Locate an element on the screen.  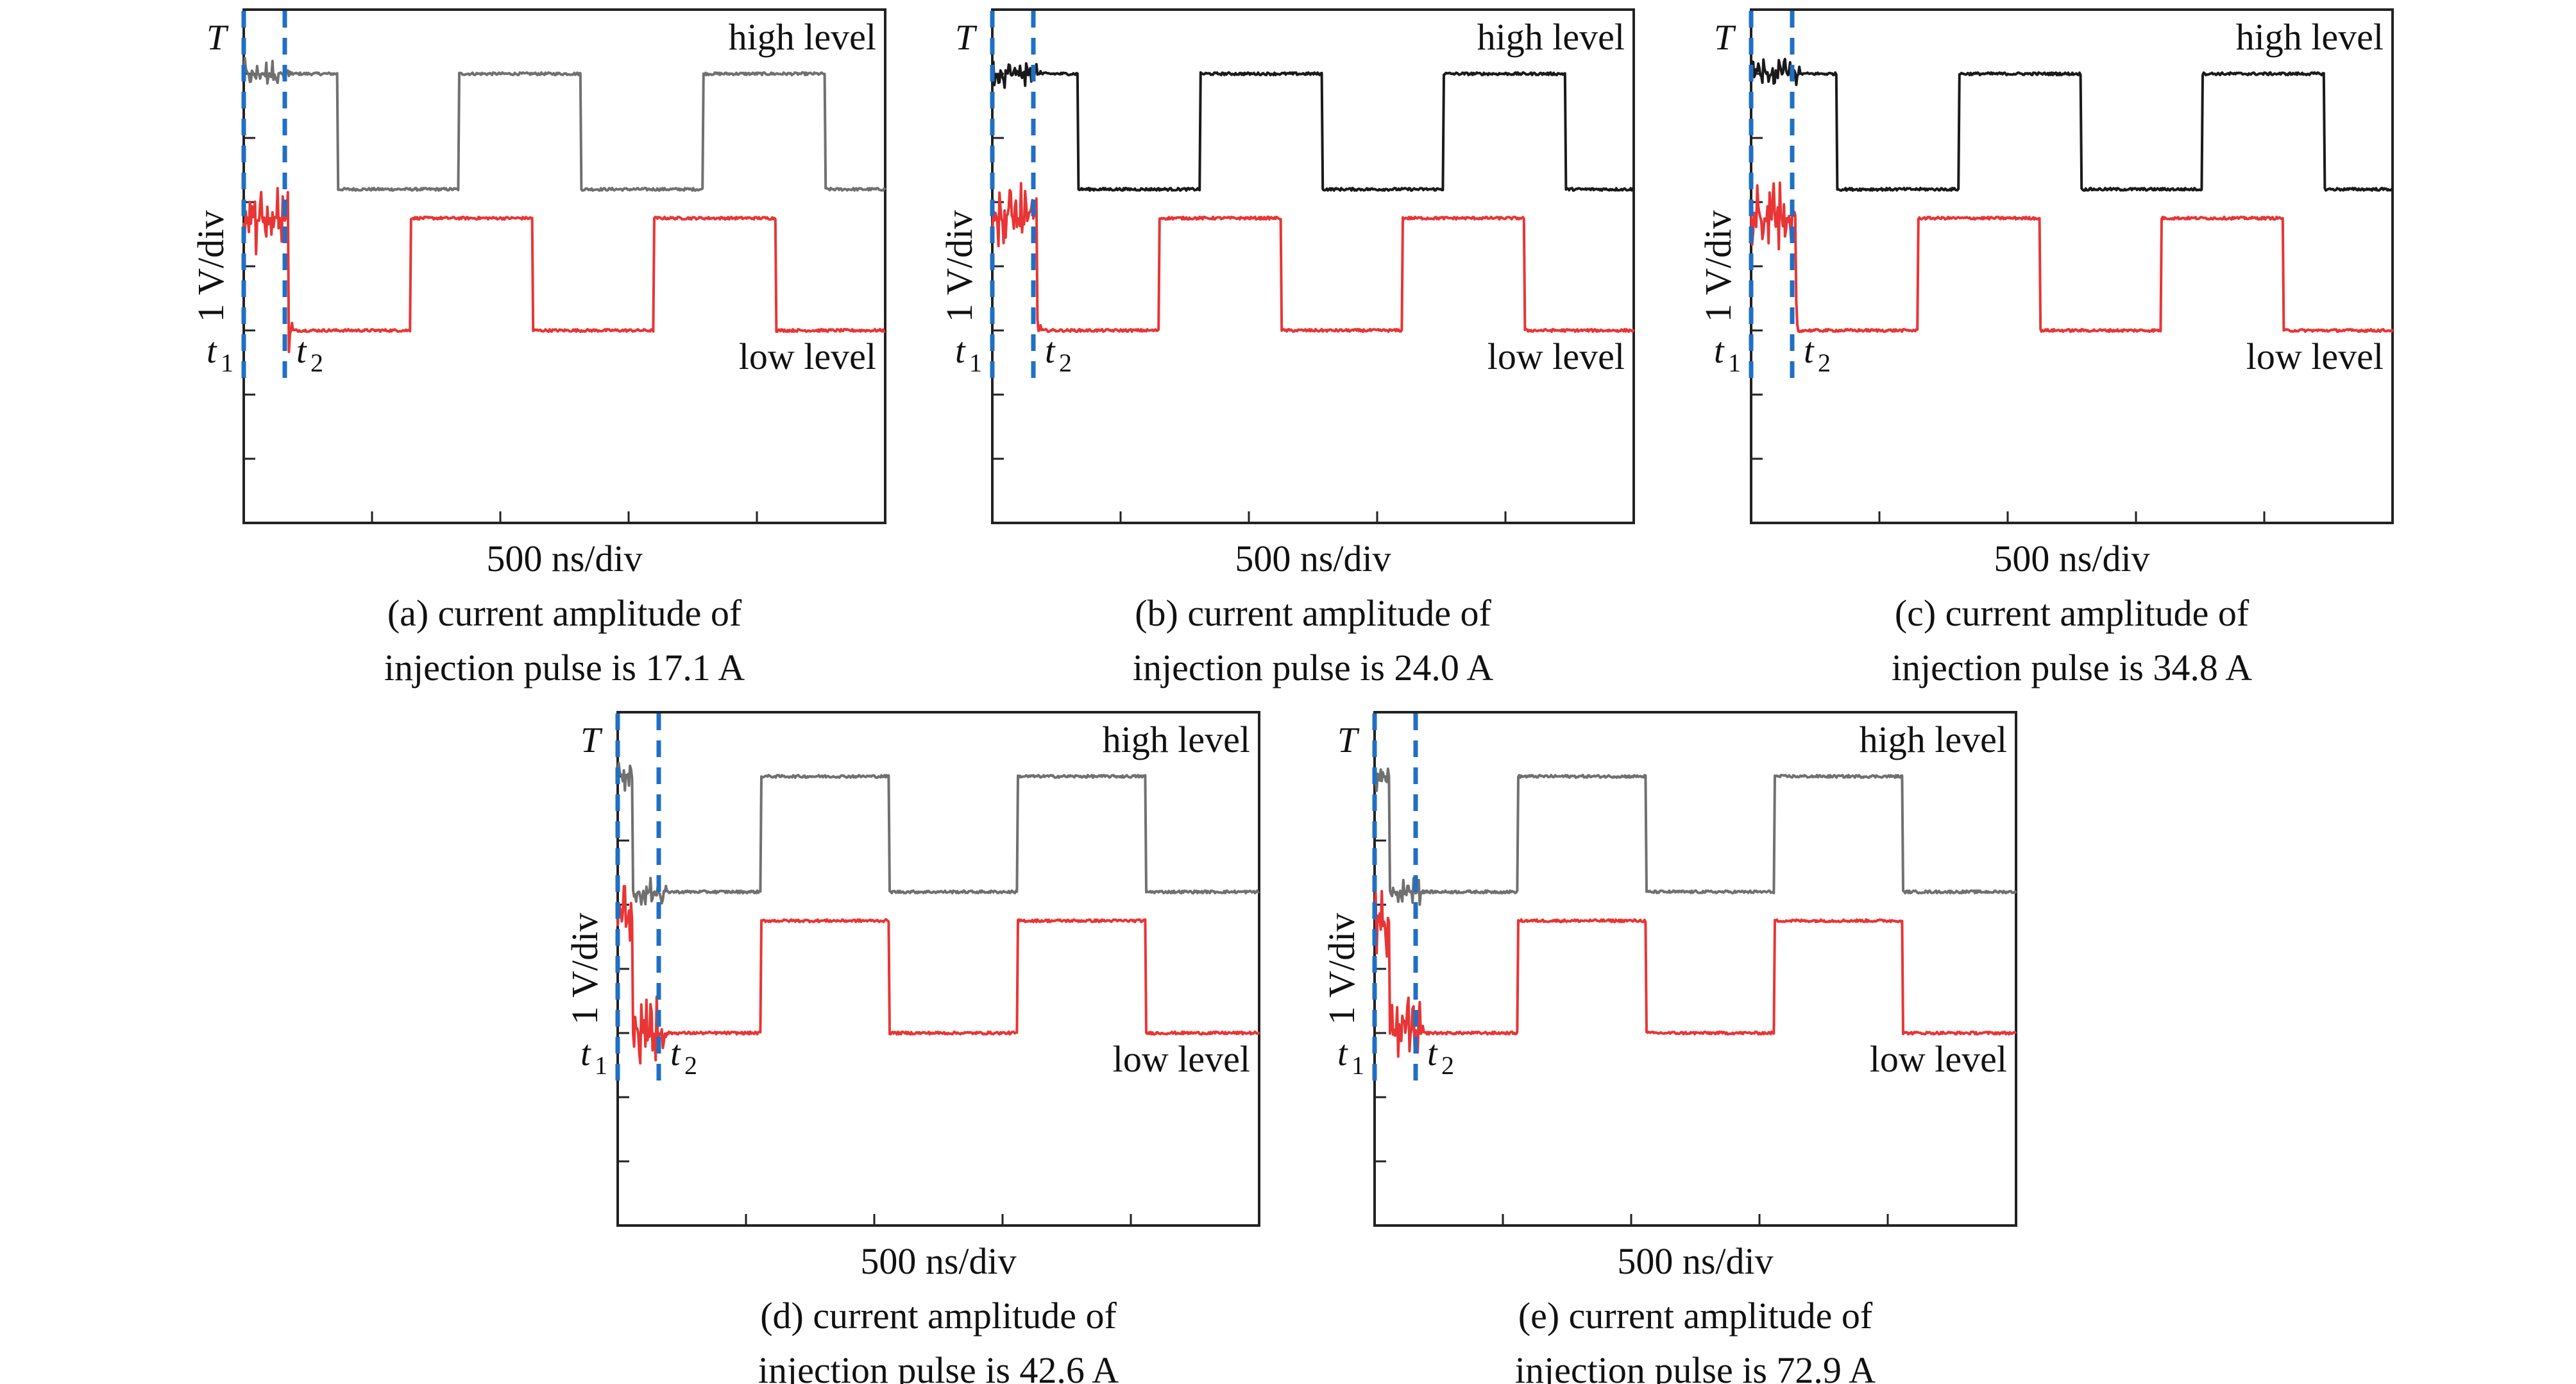
caption-line-2: injection pulse is 42.6 A is located at coordinates (938, 1366).